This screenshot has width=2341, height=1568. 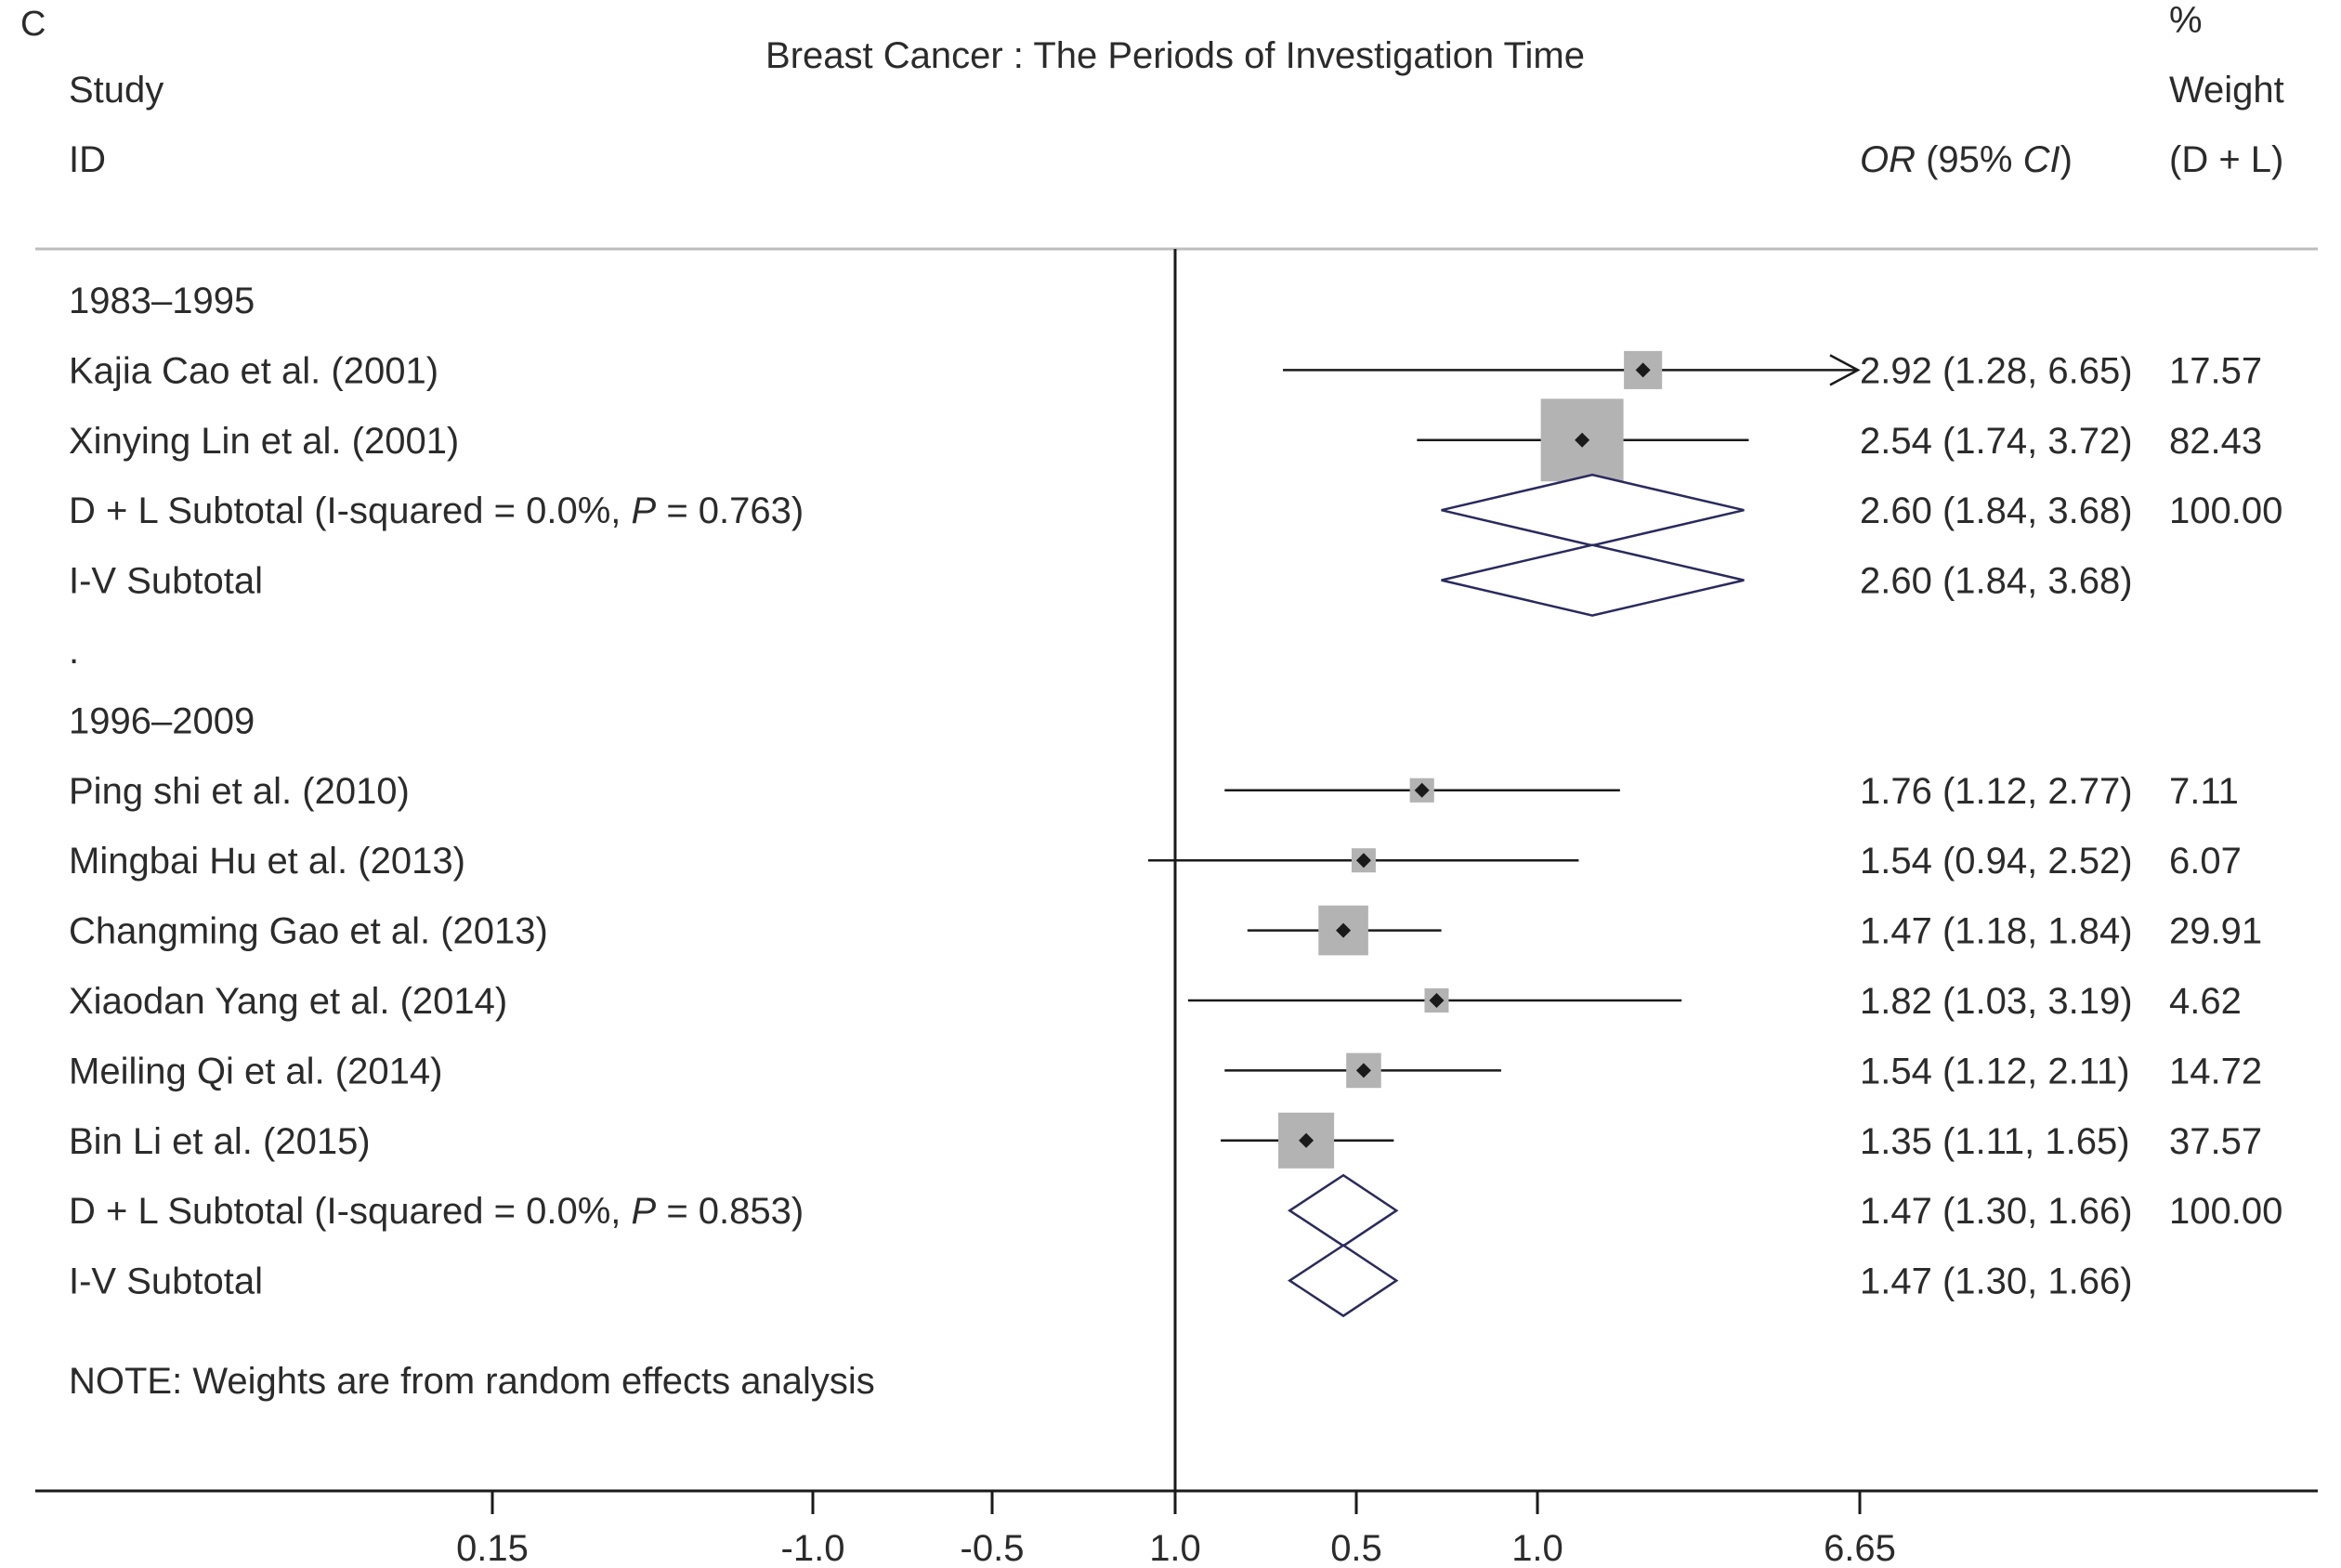 What do you see at coordinates (2226, 90) in the screenshot?
I see `header-weight: Weight` at bounding box center [2226, 90].